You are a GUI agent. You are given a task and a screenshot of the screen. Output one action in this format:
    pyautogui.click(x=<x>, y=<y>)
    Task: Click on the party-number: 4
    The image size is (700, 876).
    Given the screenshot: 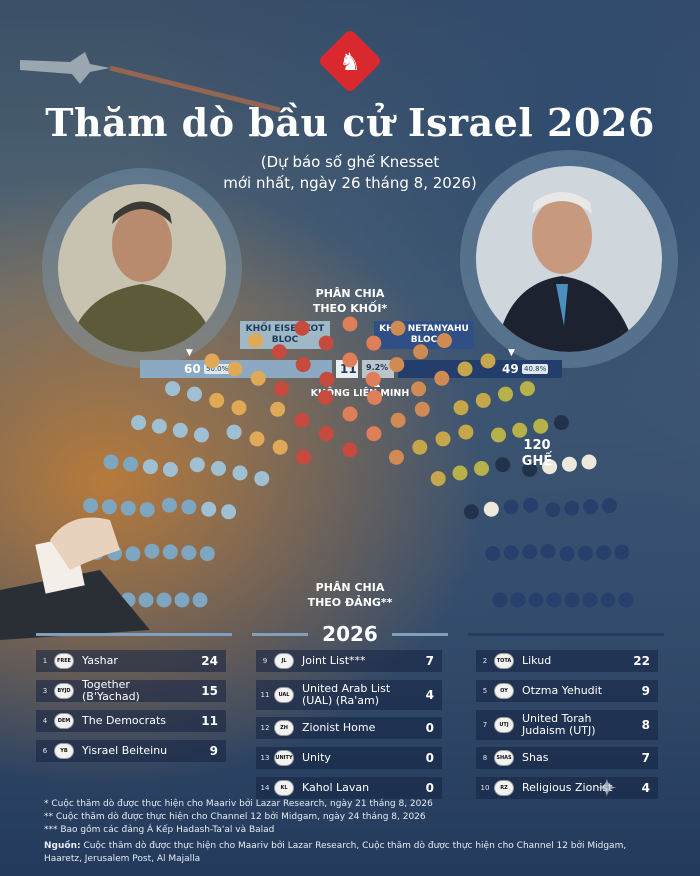 What is the action you would take?
    pyautogui.click(x=45, y=721)
    